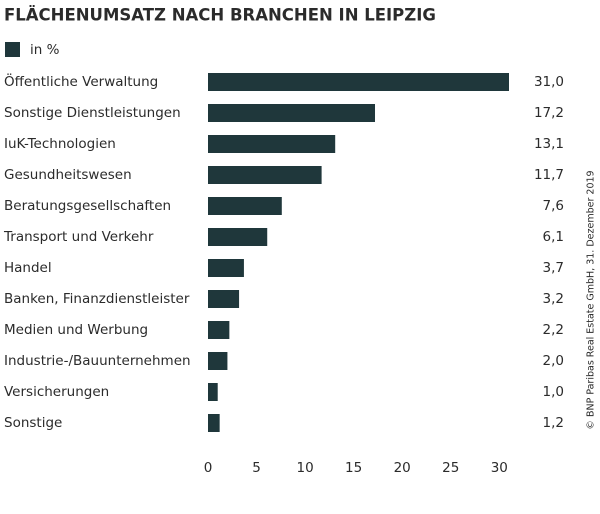 The width and height of the screenshot is (600, 514). I want to click on value-label: 17,2, so click(549, 113).